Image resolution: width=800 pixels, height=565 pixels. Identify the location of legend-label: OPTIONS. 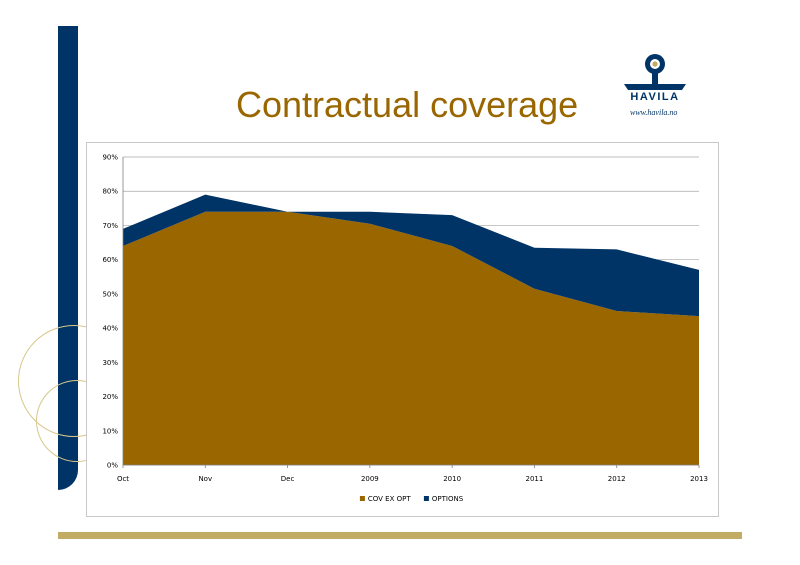
(448, 499).